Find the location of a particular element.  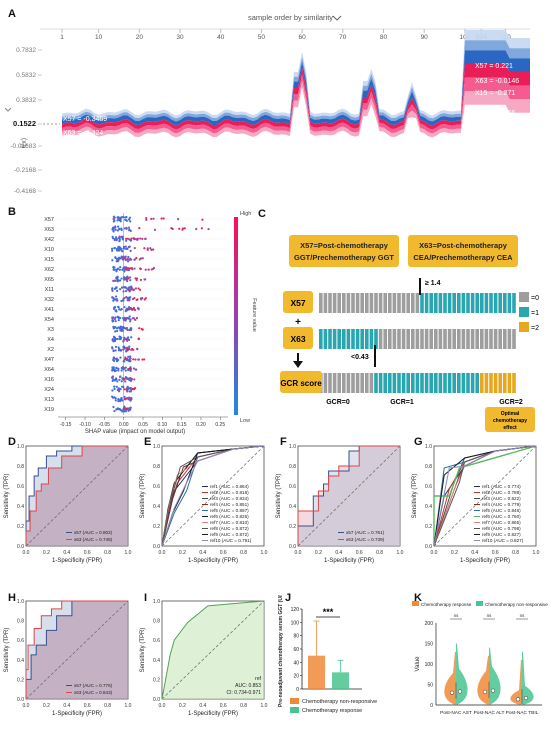

a-x-tick-label: 70 is located at coordinates (343, 37).